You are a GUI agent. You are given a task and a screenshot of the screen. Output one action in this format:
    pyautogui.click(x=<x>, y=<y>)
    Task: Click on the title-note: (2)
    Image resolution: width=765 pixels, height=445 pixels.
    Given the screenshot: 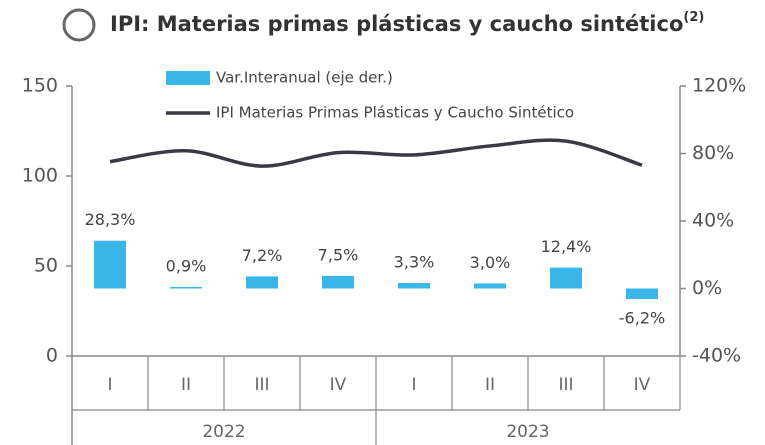 What is the action you would take?
    pyautogui.click(x=693, y=17)
    